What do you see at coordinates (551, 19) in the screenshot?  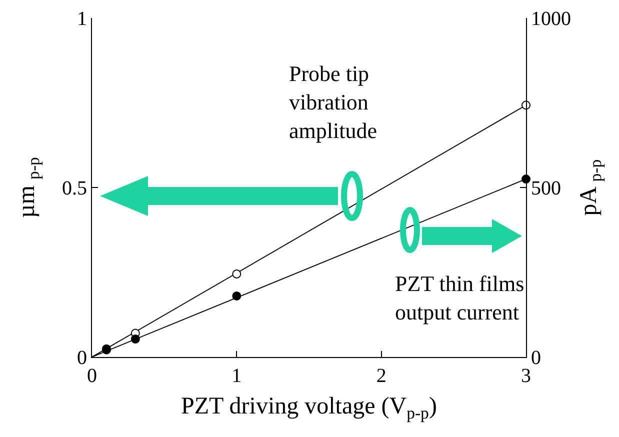 I see `y2-tick-label: 1000` at bounding box center [551, 19].